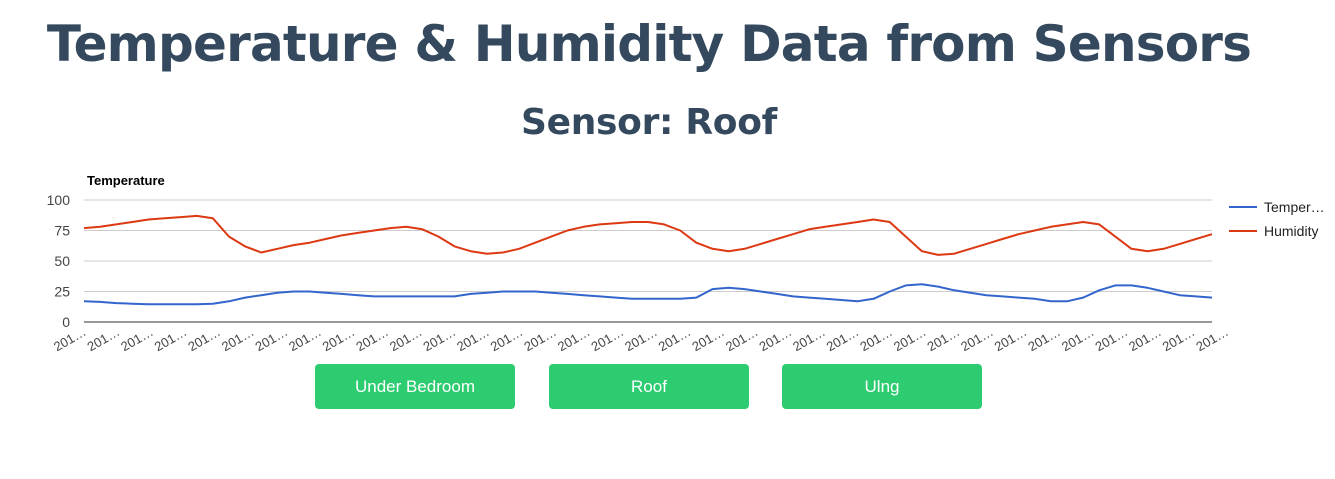 The width and height of the screenshot is (1335, 479). What do you see at coordinates (62, 292) in the screenshot?
I see `y-tick-label: 25` at bounding box center [62, 292].